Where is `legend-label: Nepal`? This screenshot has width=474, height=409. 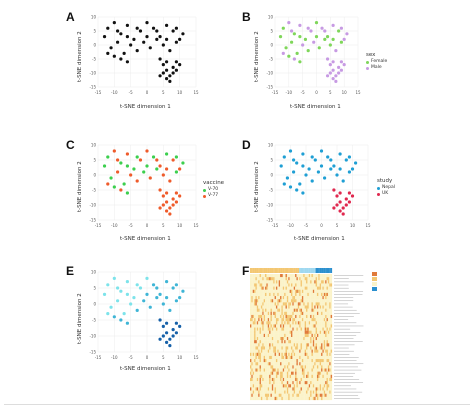 legend-label: Nepal is located at coordinates (388, 187).